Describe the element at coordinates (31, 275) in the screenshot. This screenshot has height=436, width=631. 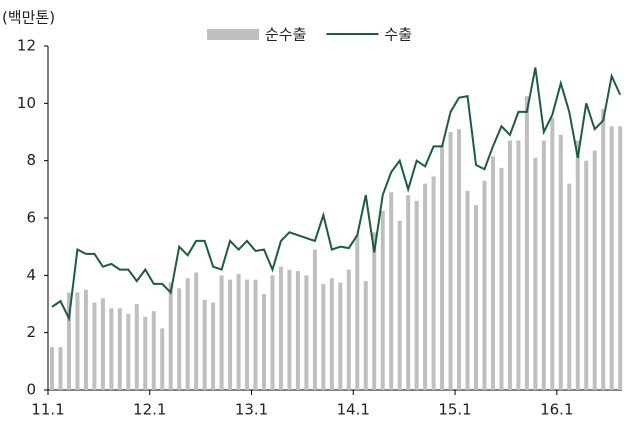
I see `y-tick-label: 4` at that location.